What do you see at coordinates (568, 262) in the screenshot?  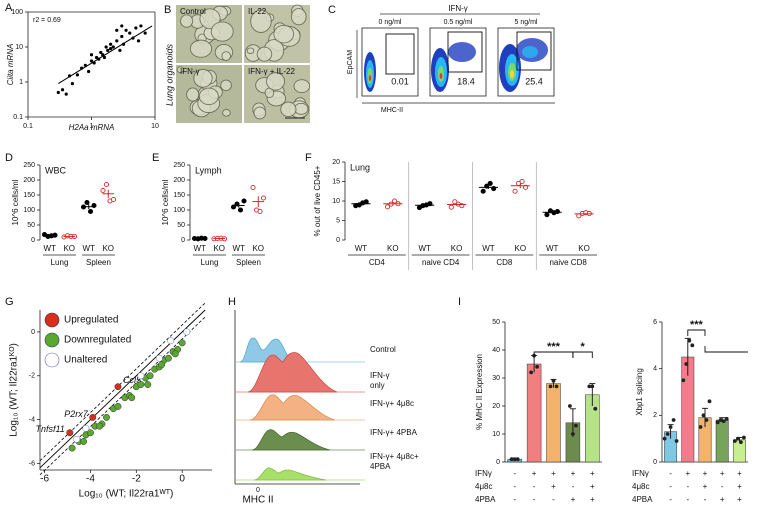 I see `group-label: naive CD8` at bounding box center [568, 262].